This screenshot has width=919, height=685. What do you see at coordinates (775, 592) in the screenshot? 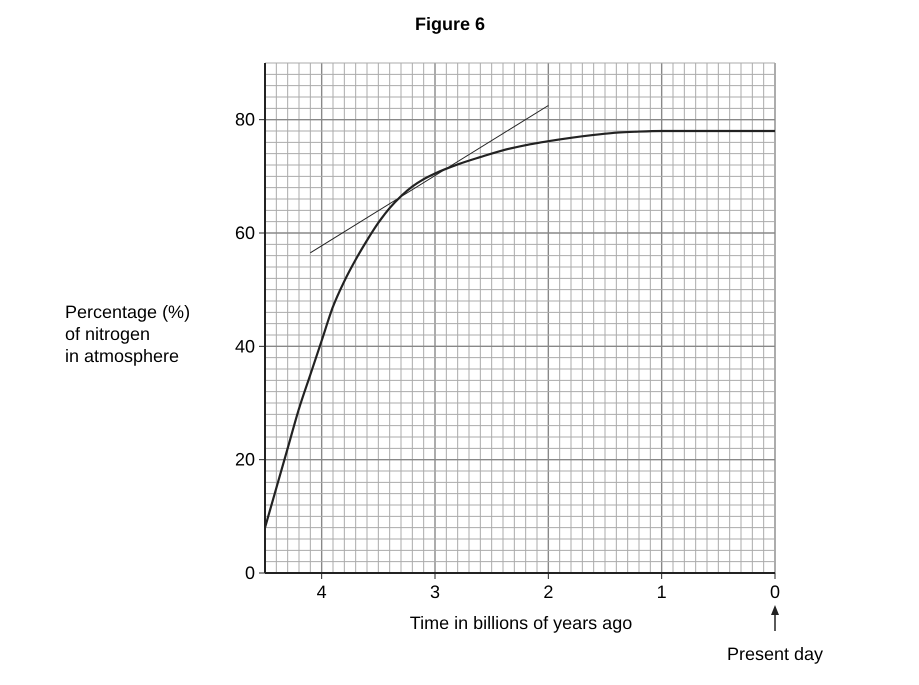
I see `x-tick-label: 0` at bounding box center [775, 592].